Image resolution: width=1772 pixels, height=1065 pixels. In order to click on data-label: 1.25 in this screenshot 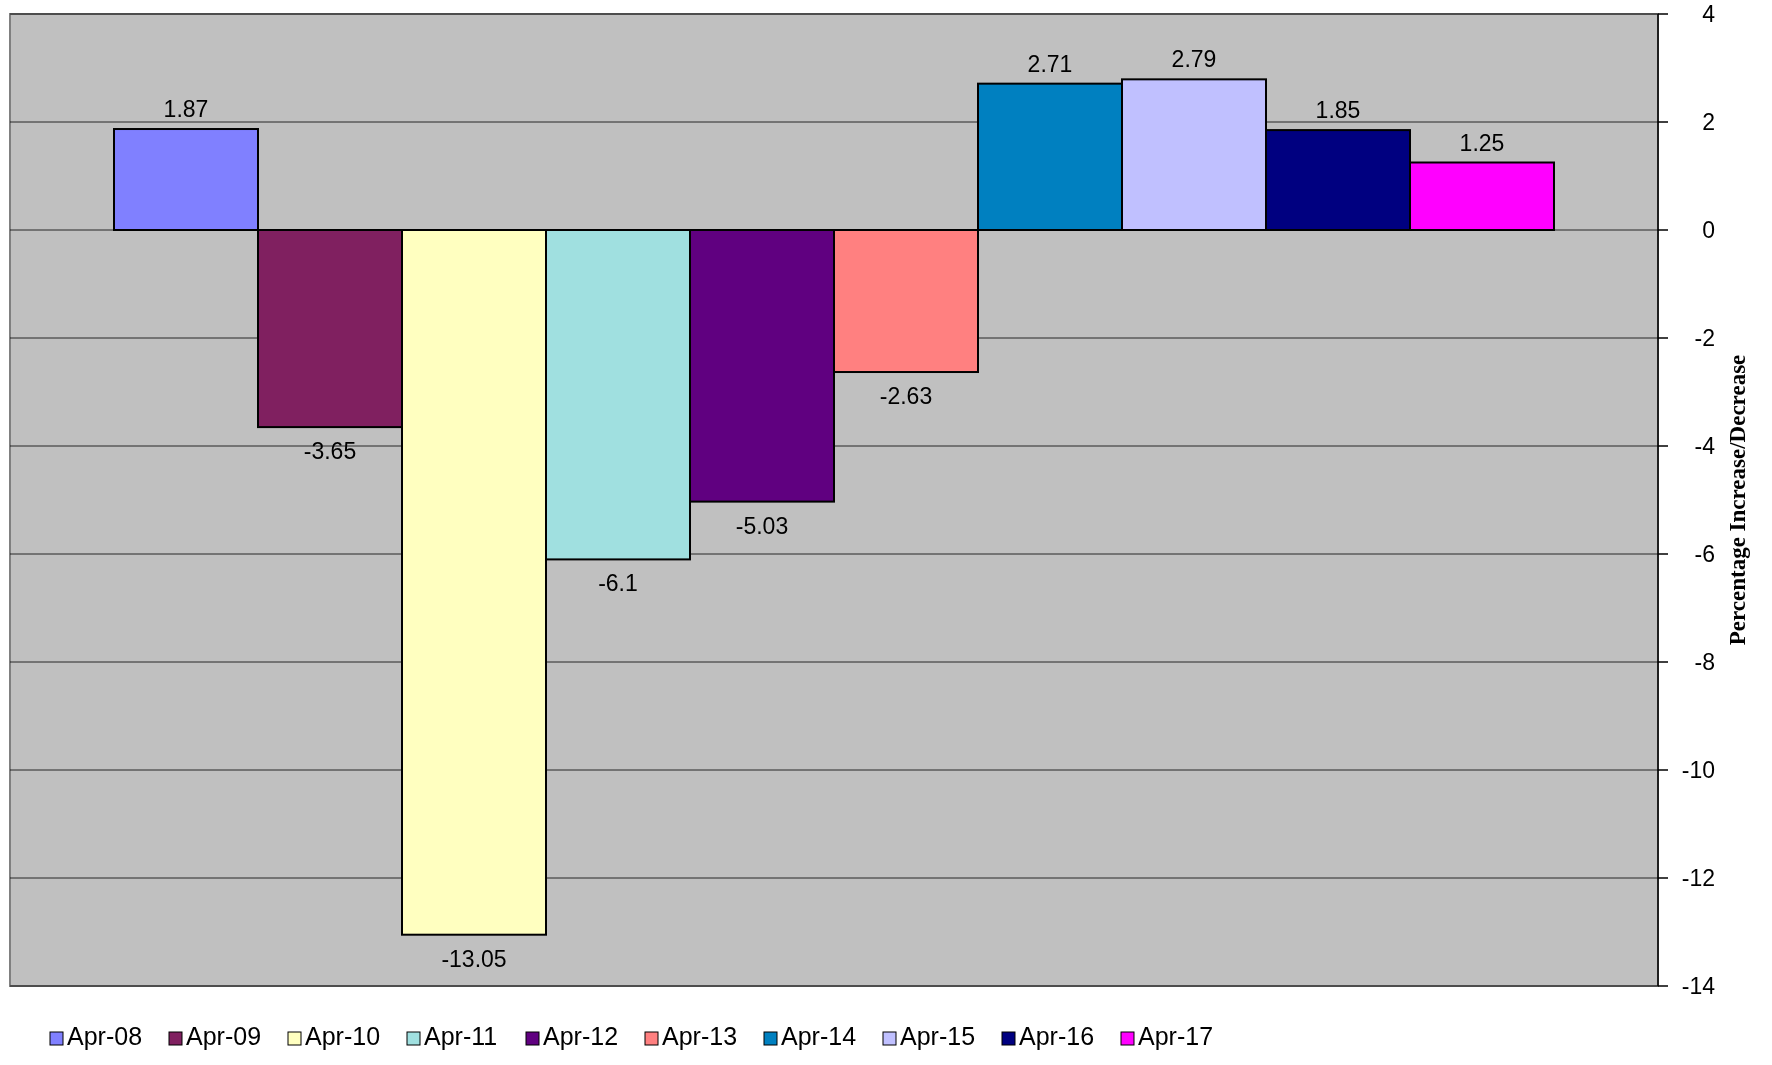, I will do `click(1482, 142)`.